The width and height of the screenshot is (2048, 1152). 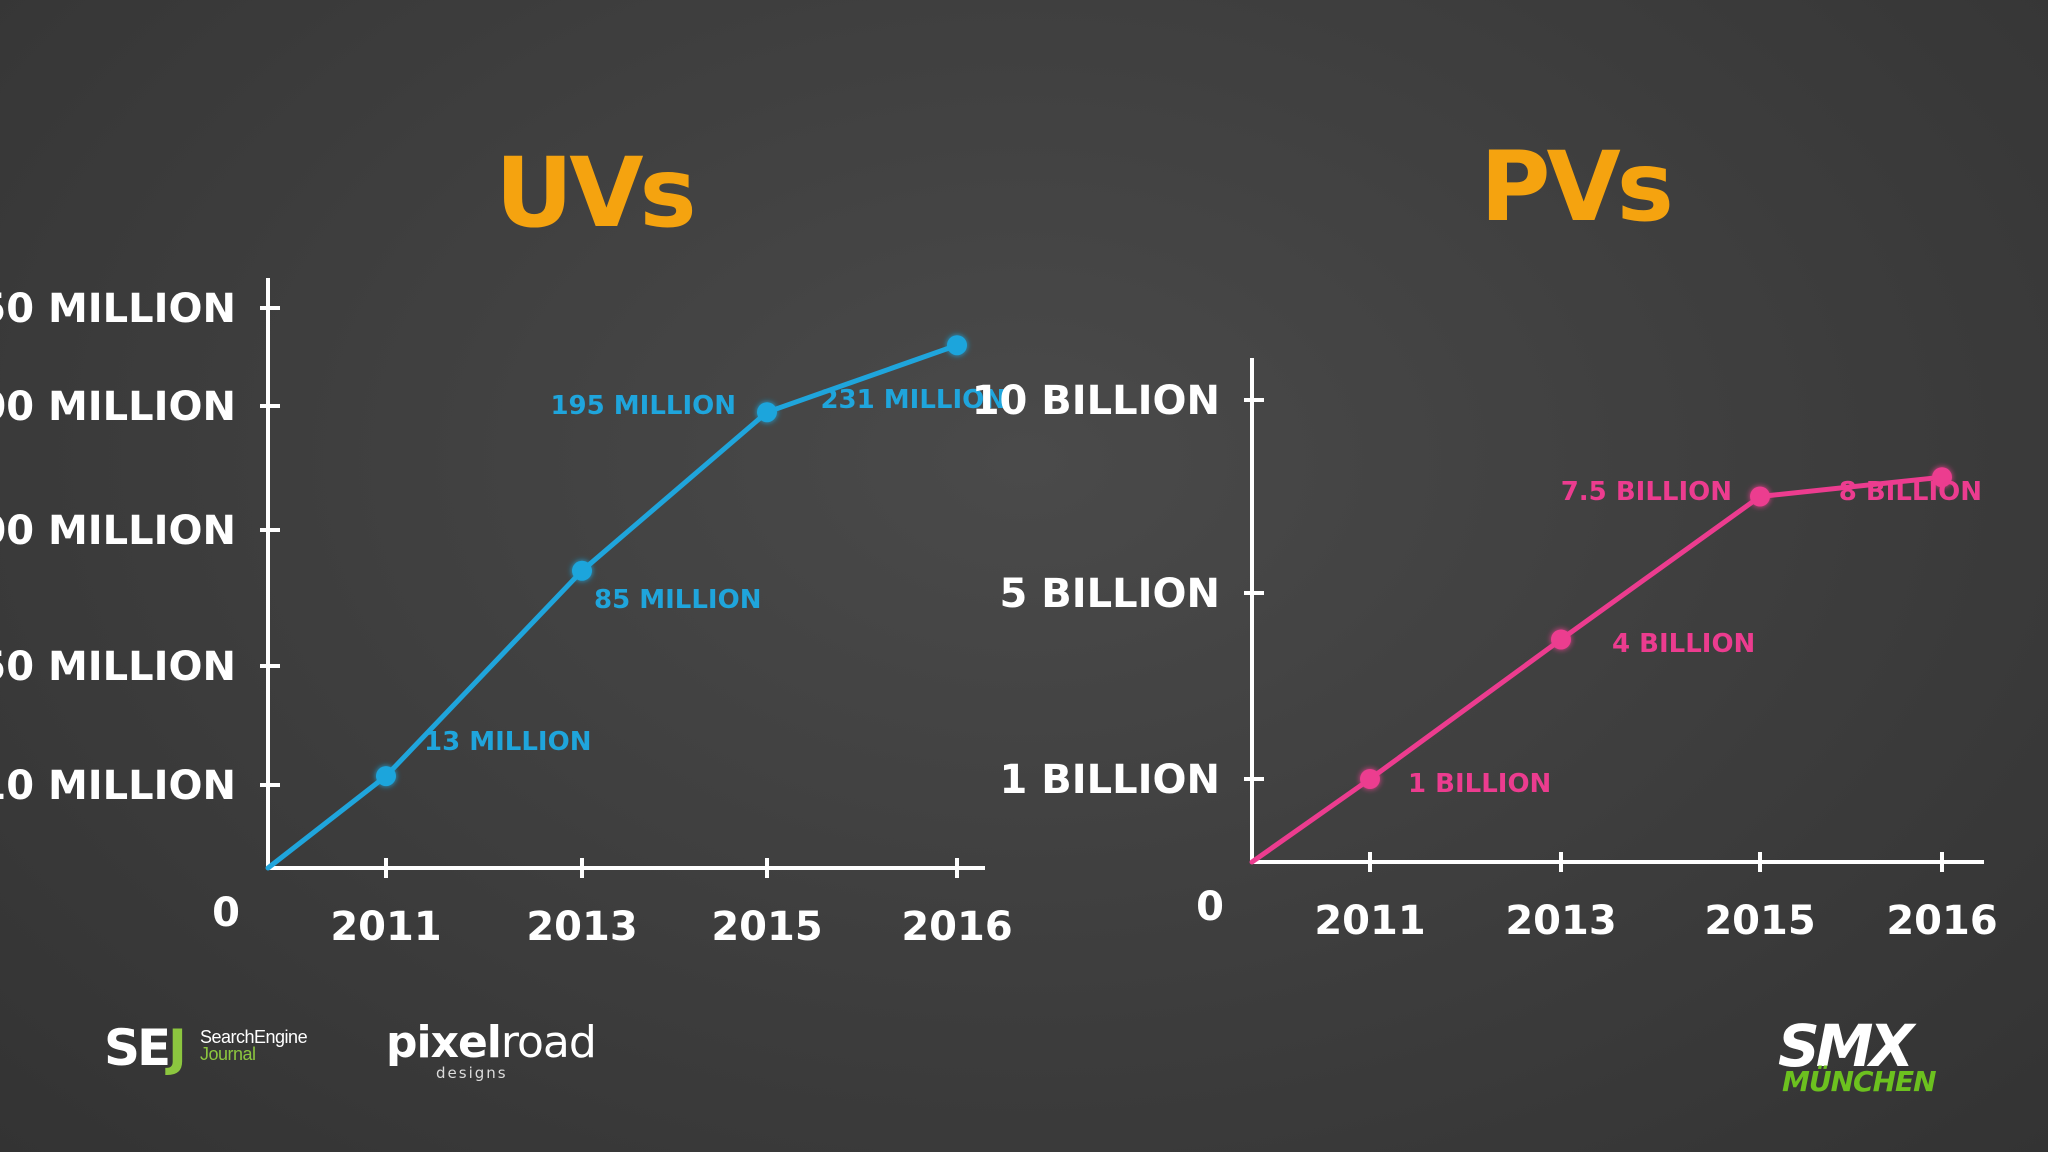 What do you see at coordinates (1479, 784) in the screenshot?
I see `pv-data-label: 1 BILLION` at bounding box center [1479, 784].